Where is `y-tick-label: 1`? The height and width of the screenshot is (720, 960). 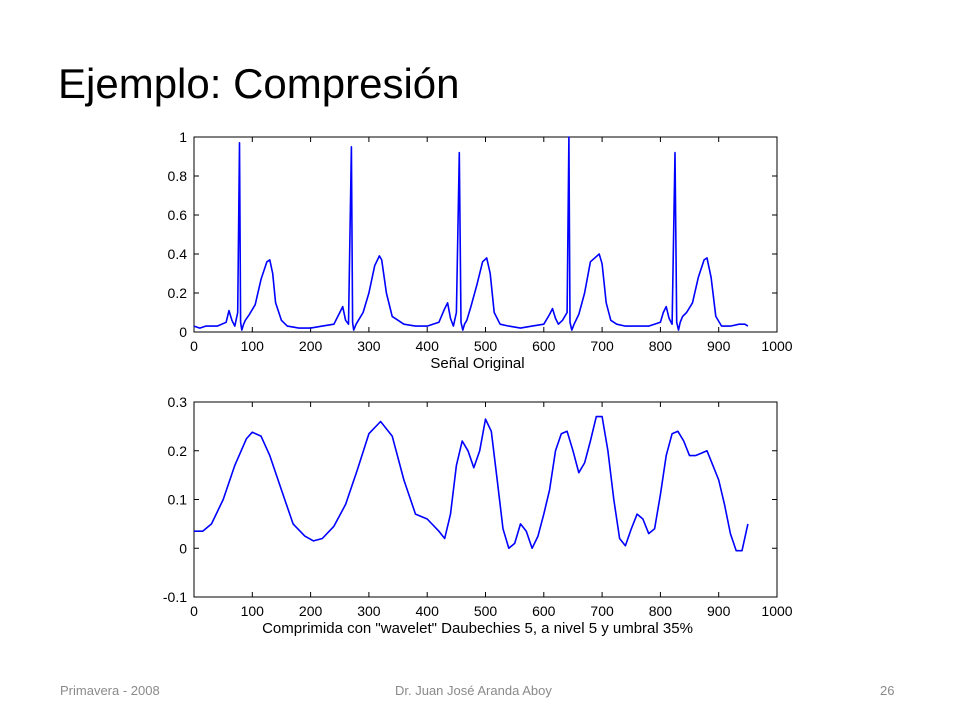
y-tick-label: 1 is located at coordinates (183, 137).